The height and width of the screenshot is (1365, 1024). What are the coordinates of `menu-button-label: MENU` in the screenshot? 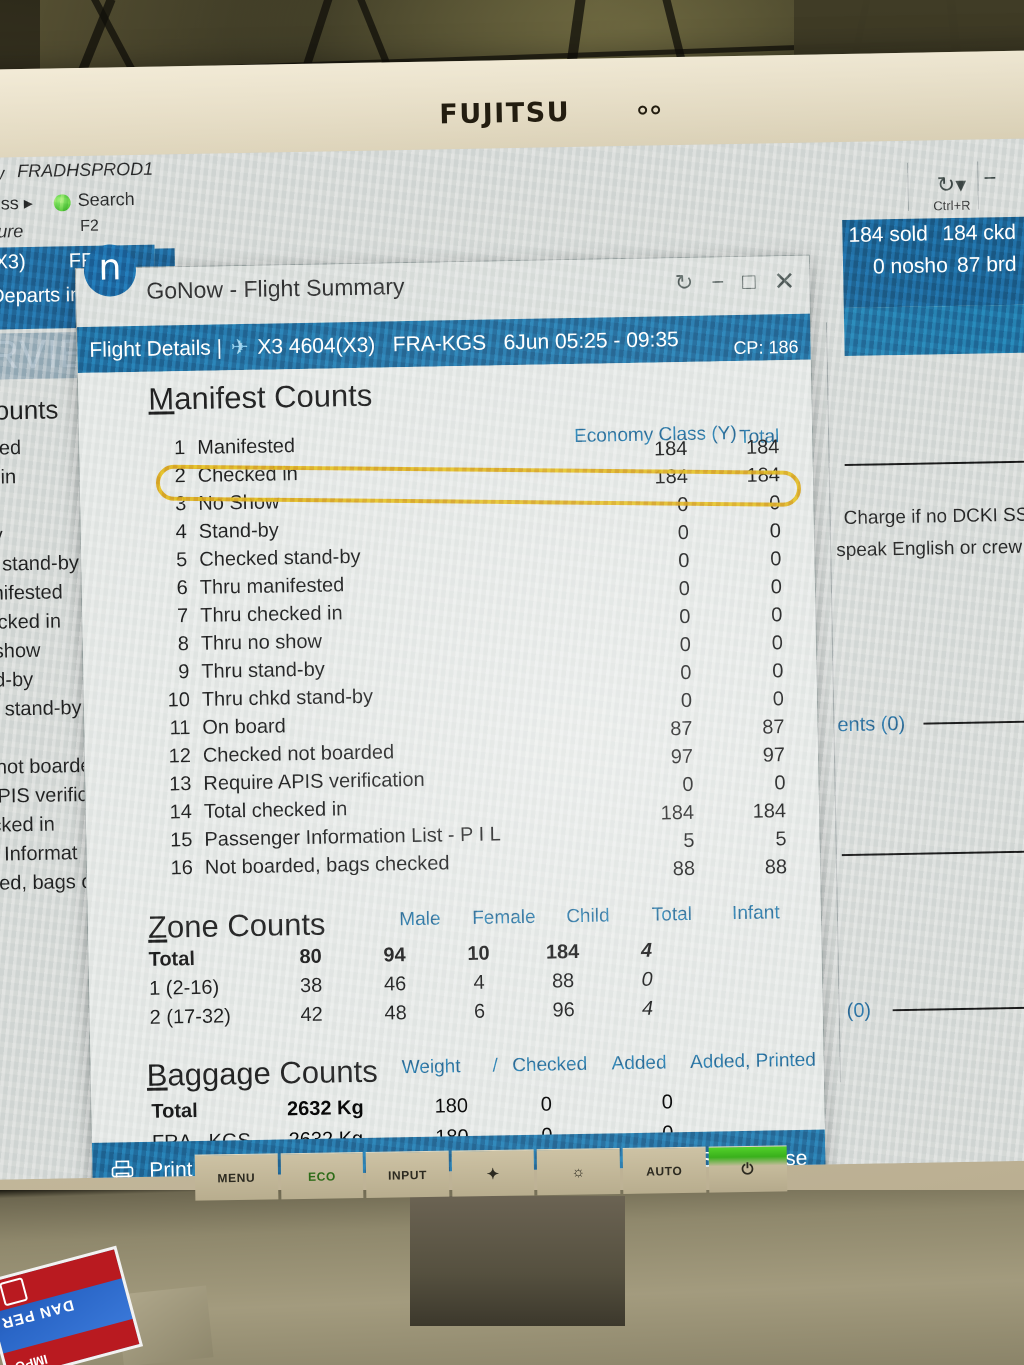 It's located at (236, 1177).